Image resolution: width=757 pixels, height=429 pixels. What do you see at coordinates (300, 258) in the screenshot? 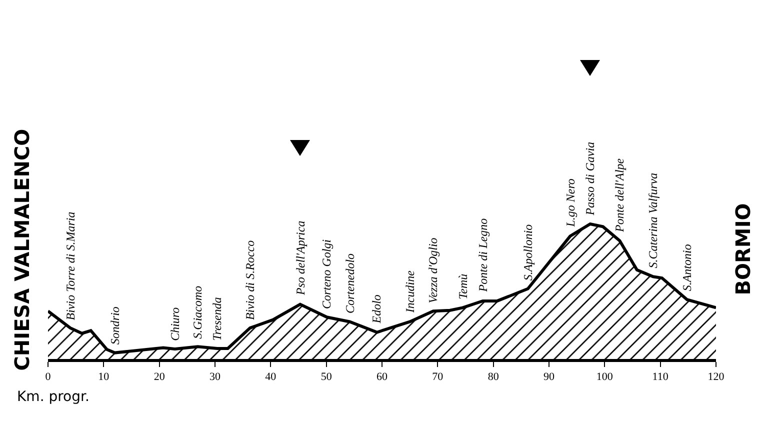
I see `annotation: Pso dell'Aprica` at bounding box center [300, 258].